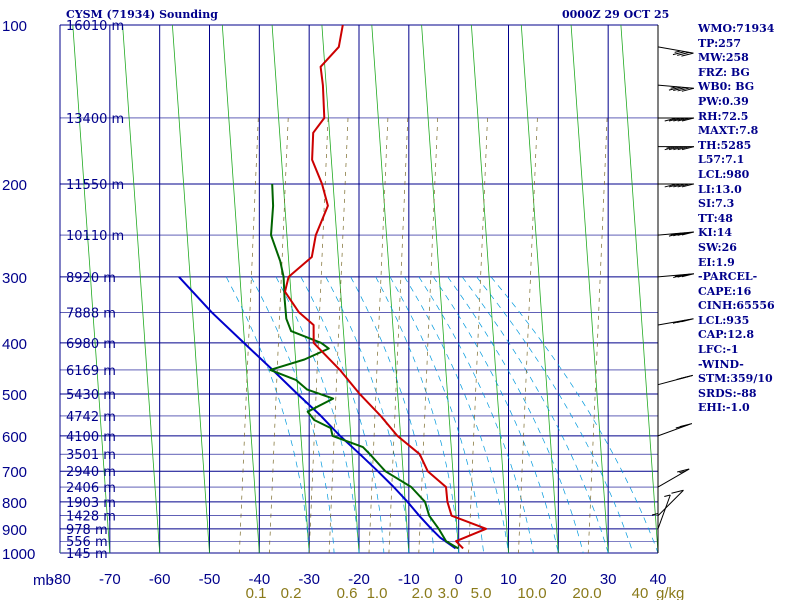  What do you see at coordinates (725, 291) in the screenshot?
I see `index-item: CAPE:16` at bounding box center [725, 291].